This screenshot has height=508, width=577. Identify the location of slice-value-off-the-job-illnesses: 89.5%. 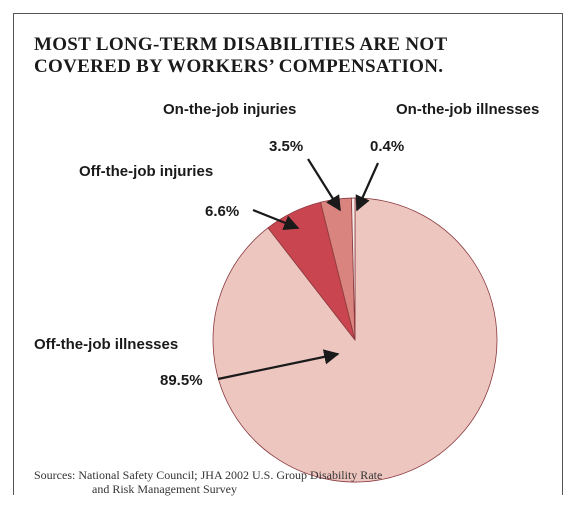
(181, 380).